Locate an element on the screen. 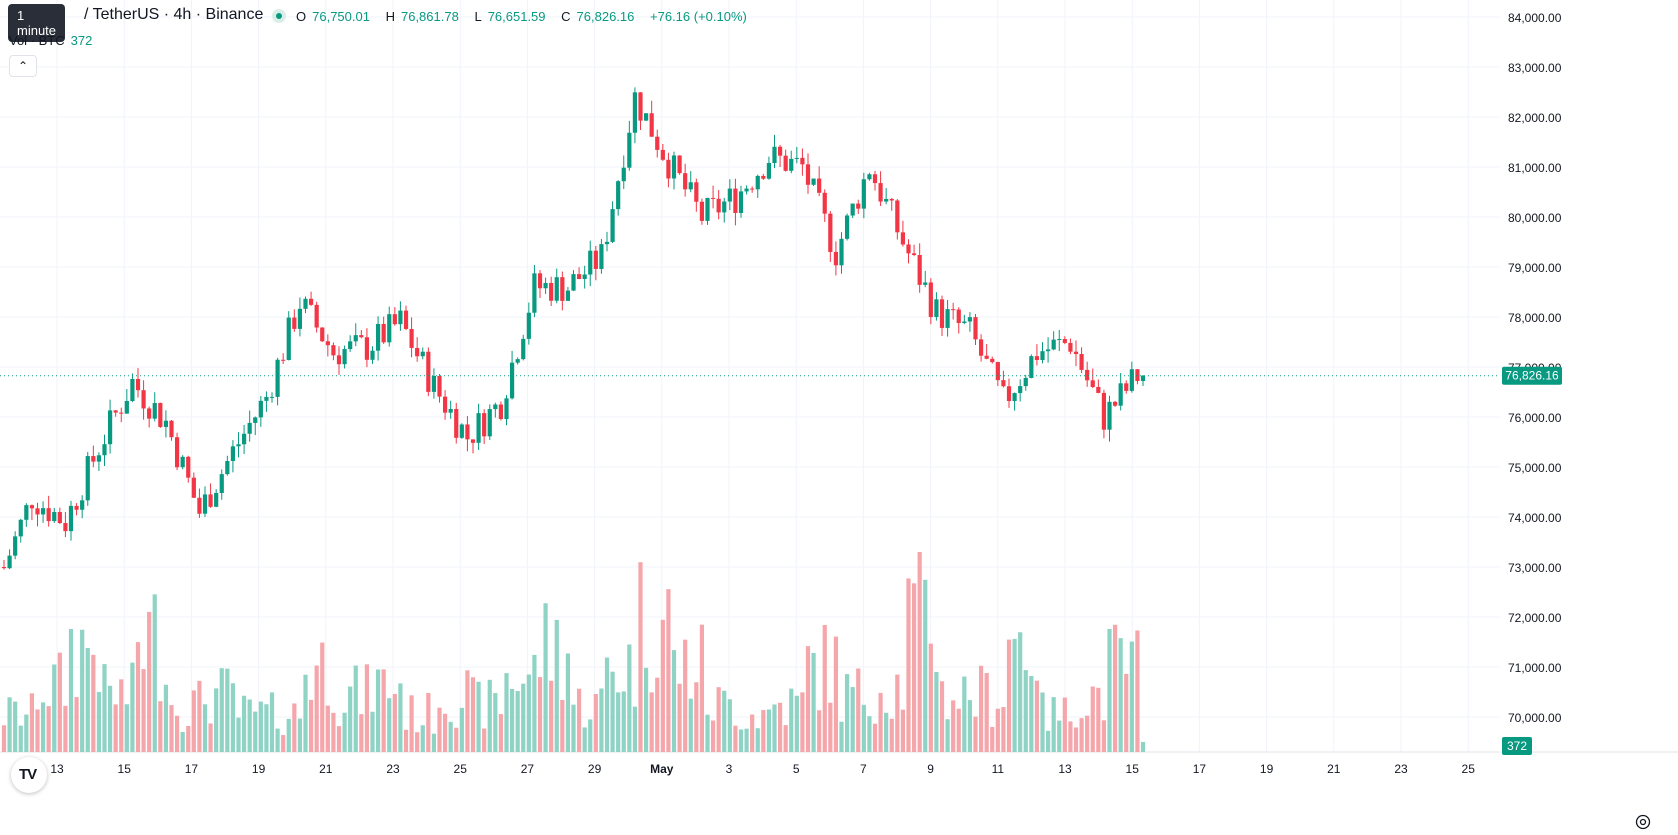 Image resolution: width=1678 pixels, height=835 pixels. x-tick-label: 15 is located at coordinates (1133, 769).